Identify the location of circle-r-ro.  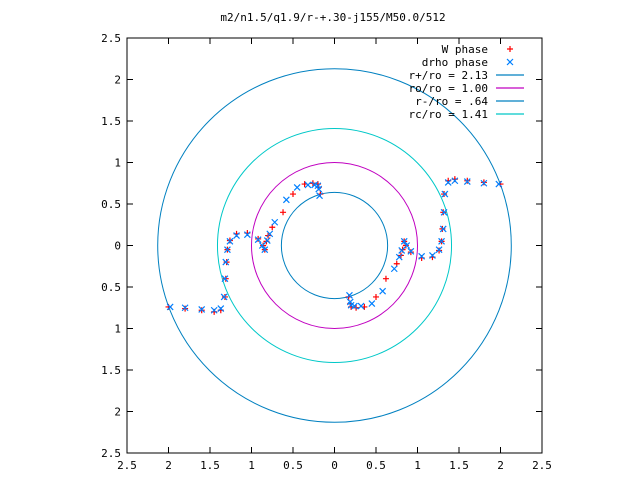
(334, 245).